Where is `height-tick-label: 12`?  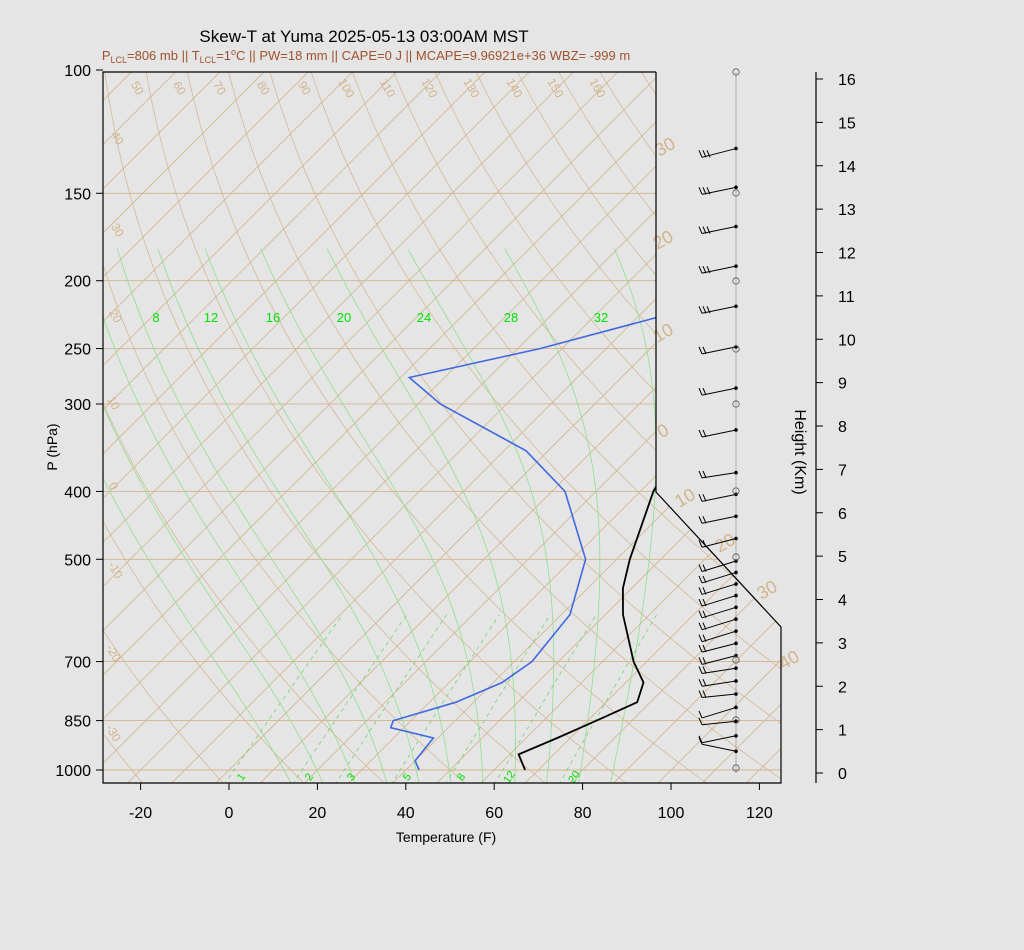 height-tick-label: 12 is located at coordinates (847, 254).